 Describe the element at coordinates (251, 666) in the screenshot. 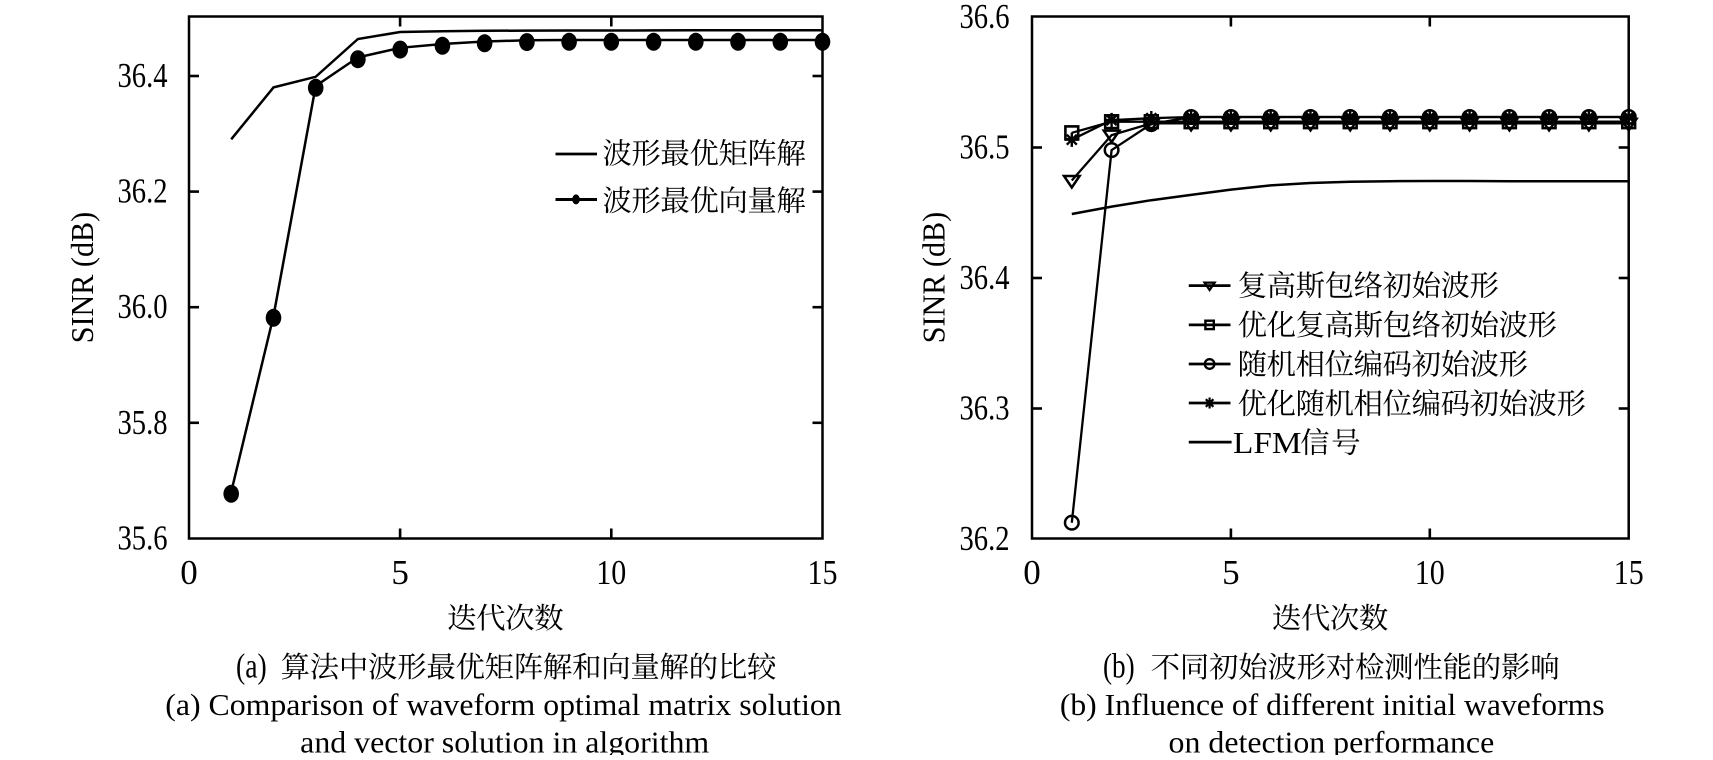

I see `svg-text: (a)` at that location.